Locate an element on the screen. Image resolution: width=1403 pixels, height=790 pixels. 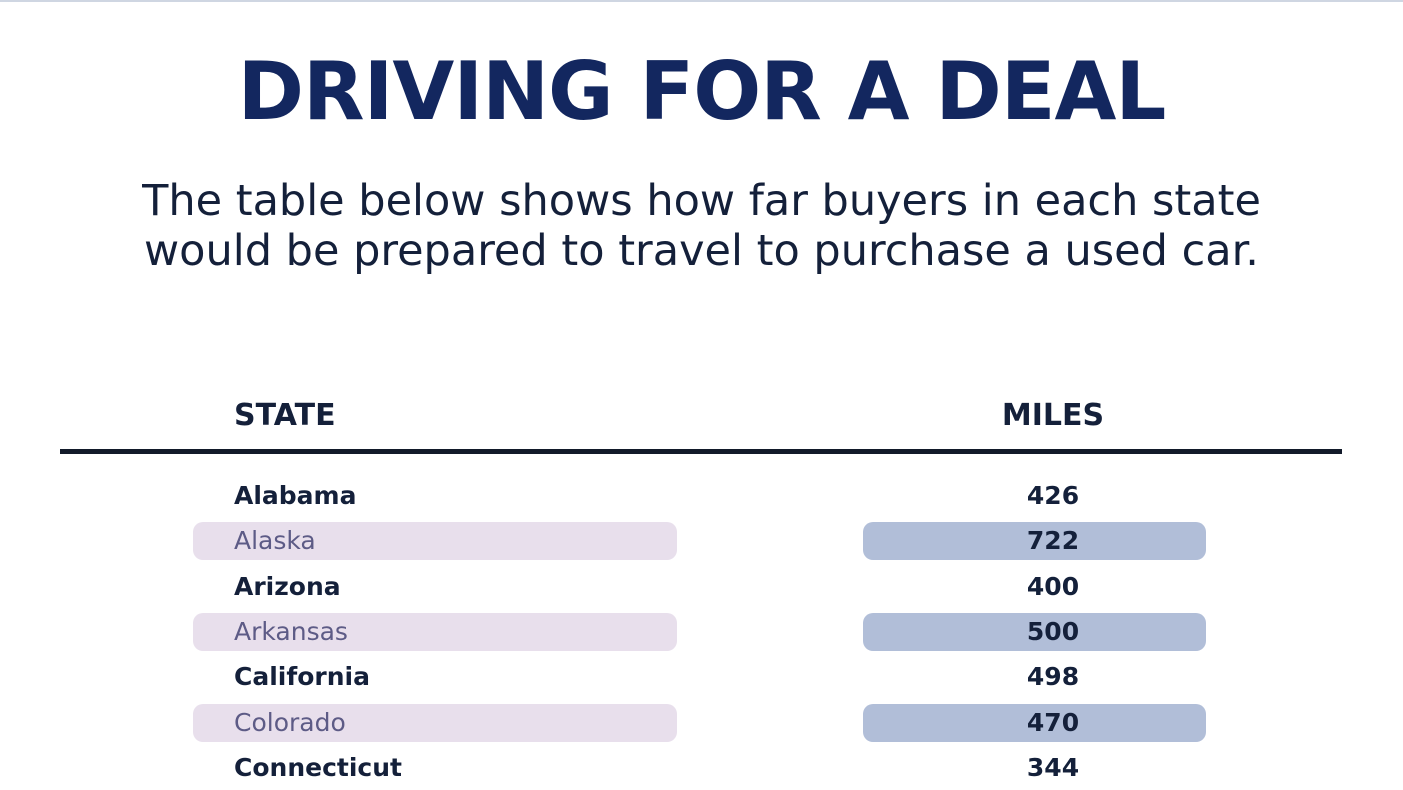
state-cell: Arkansas is located at coordinates (291, 631).